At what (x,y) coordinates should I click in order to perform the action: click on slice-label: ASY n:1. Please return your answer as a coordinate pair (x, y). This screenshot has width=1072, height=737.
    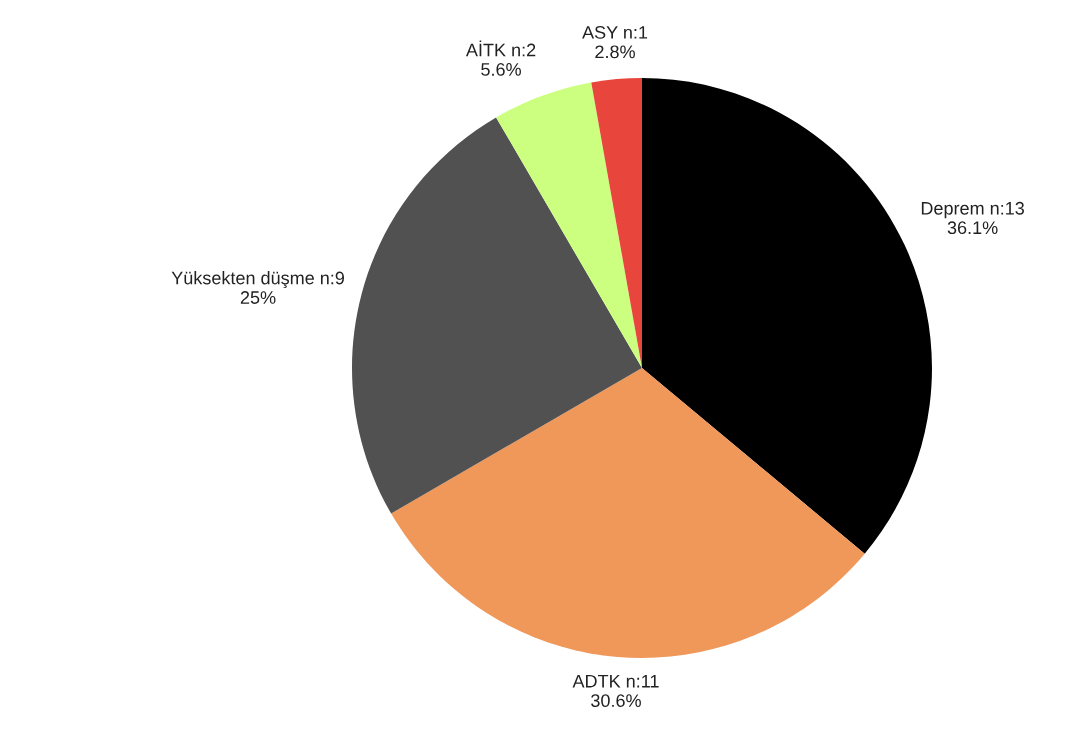
    Looking at the image, I should click on (615, 32).